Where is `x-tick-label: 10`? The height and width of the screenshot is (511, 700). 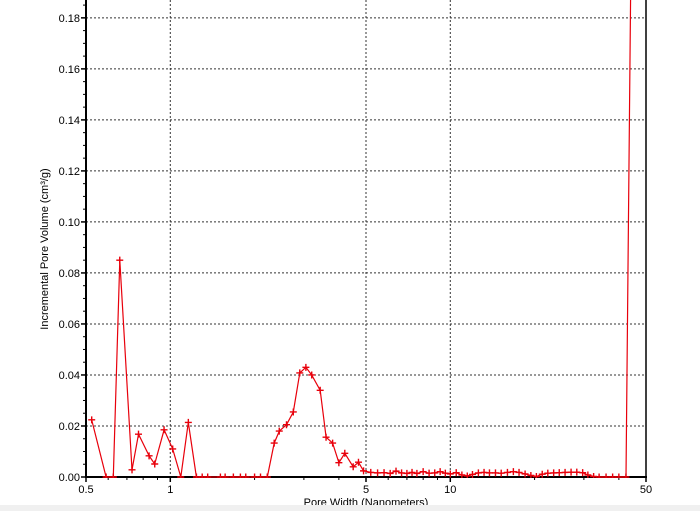
x-tick-label: 10 is located at coordinates (450, 490).